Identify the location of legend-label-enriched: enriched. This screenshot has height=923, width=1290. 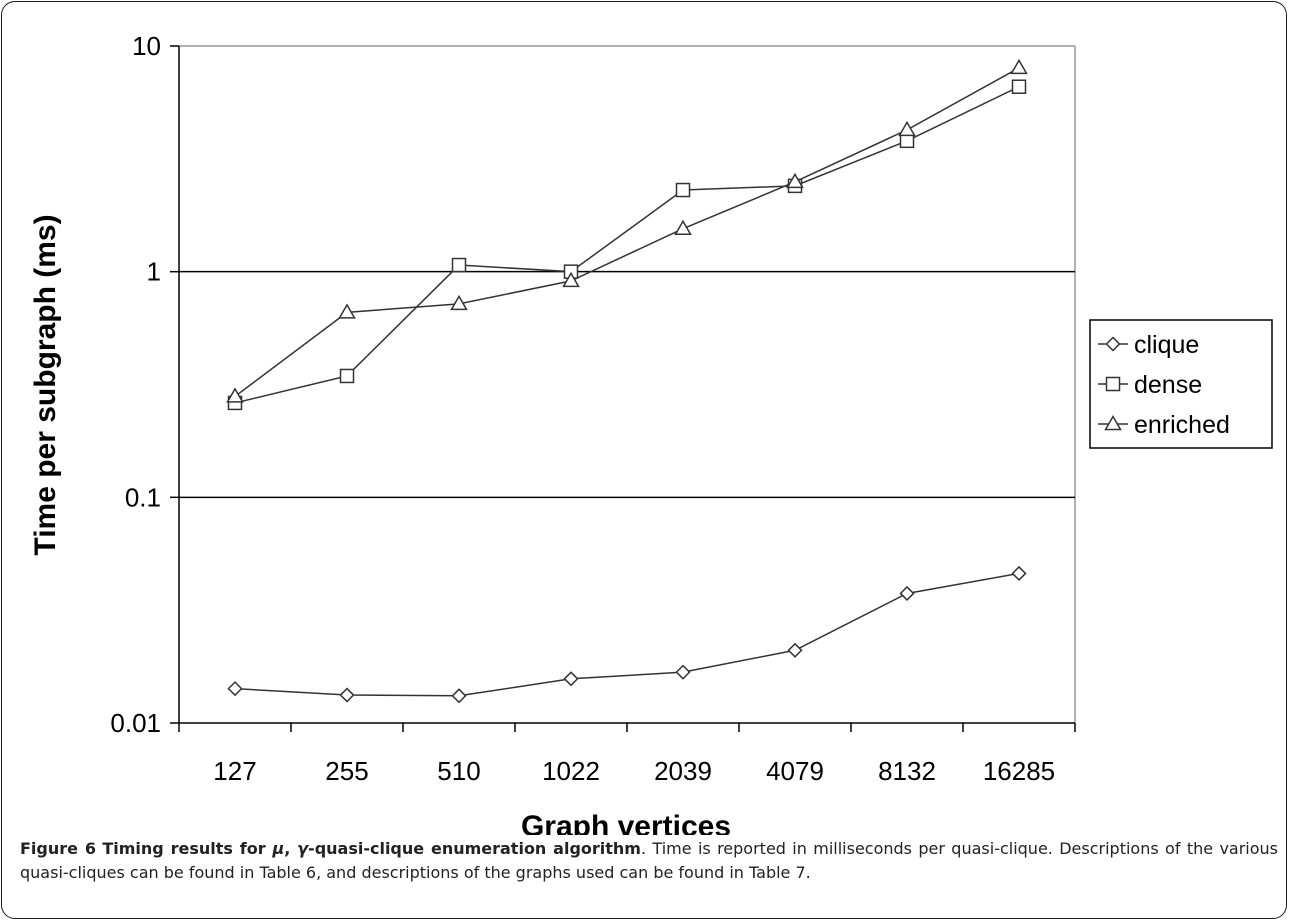
(1182, 425).